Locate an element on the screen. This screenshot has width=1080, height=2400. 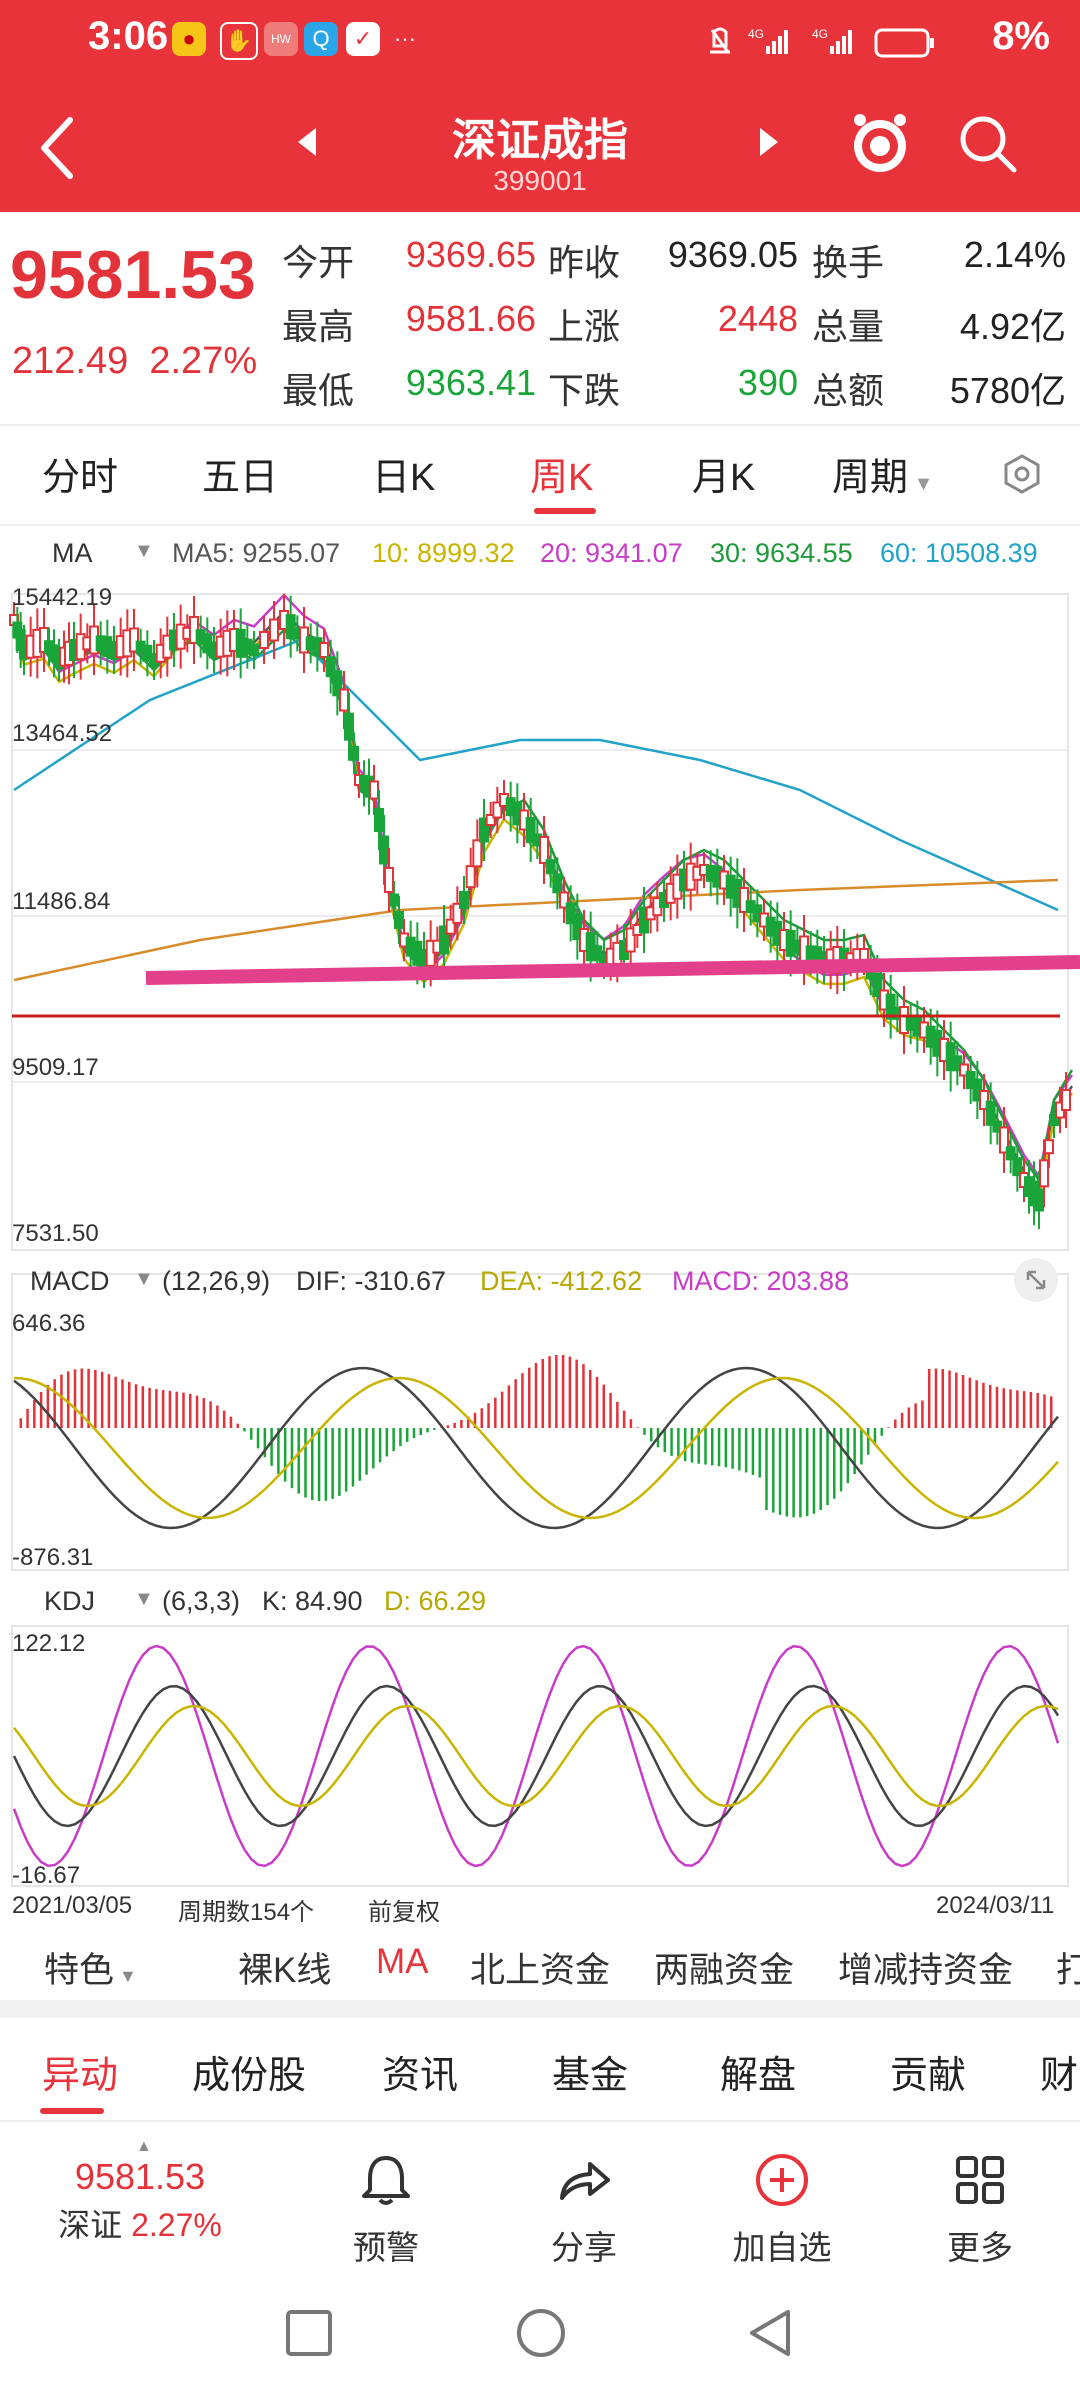
kdj-j-line is located at coordinates (536, 1756).